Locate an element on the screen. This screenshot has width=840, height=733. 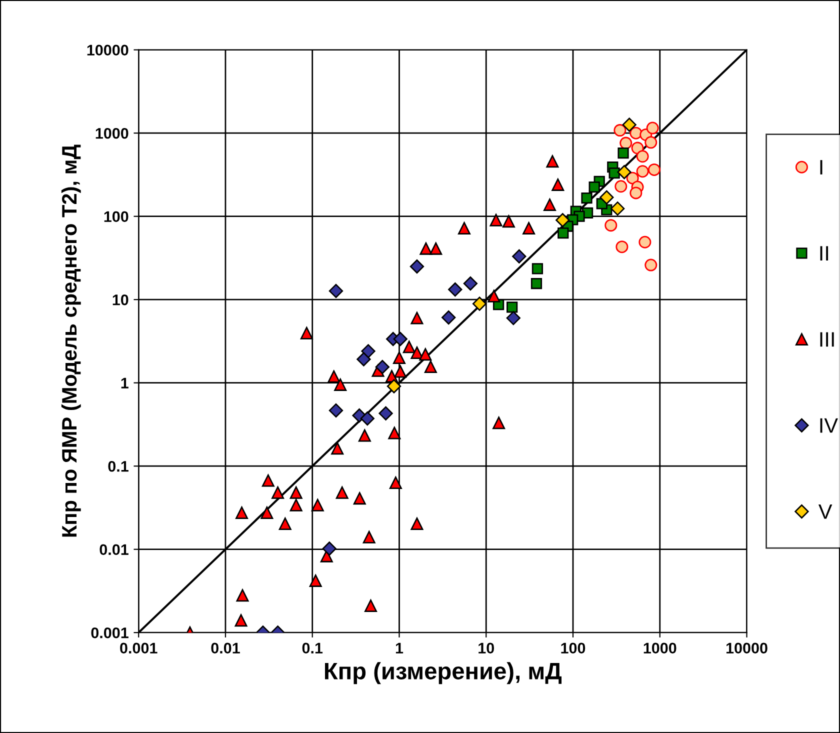
x-axis-title: Кпр (измерение), мД is located at coordinates (443, 673).